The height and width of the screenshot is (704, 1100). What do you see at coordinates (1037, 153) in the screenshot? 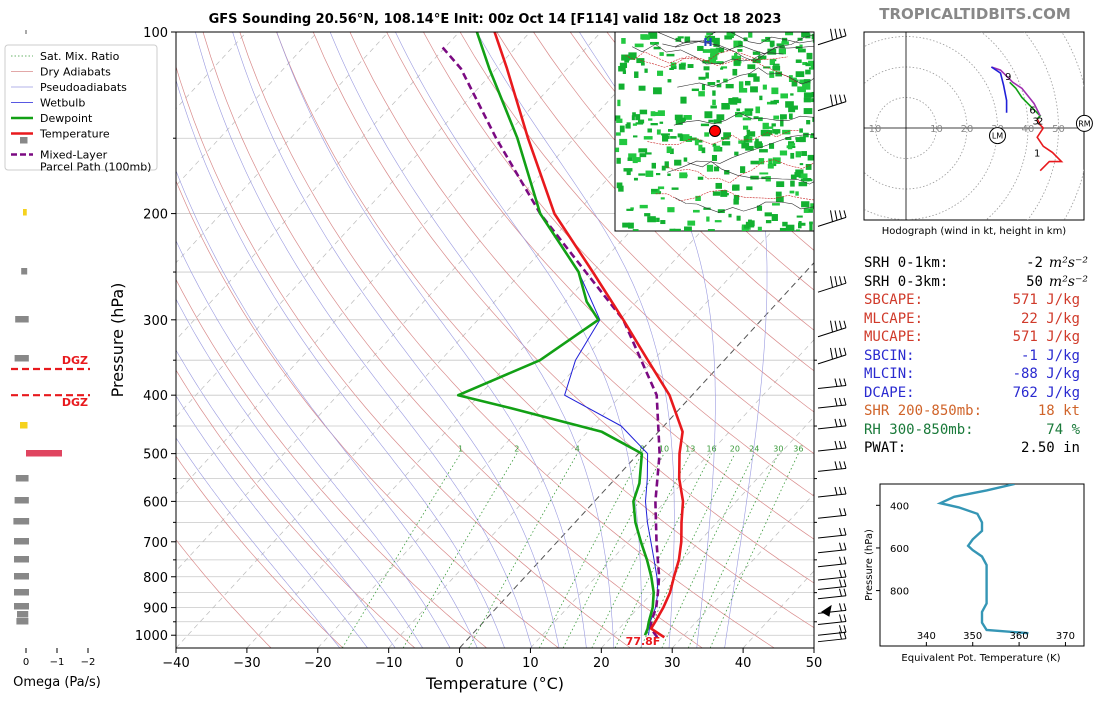
I see `hodo-height-label: 1` at bounding box center [1037, 153].